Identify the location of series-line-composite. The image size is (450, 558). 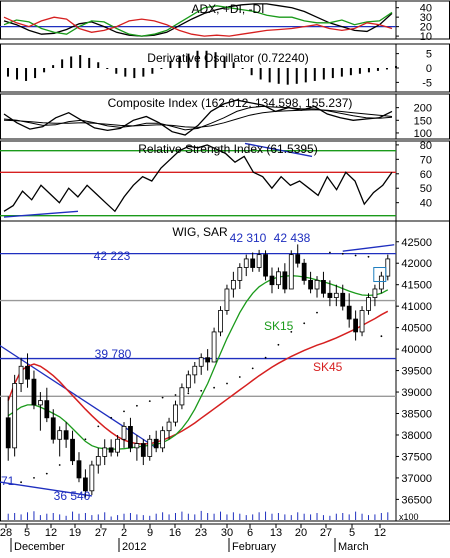
(198, 117).